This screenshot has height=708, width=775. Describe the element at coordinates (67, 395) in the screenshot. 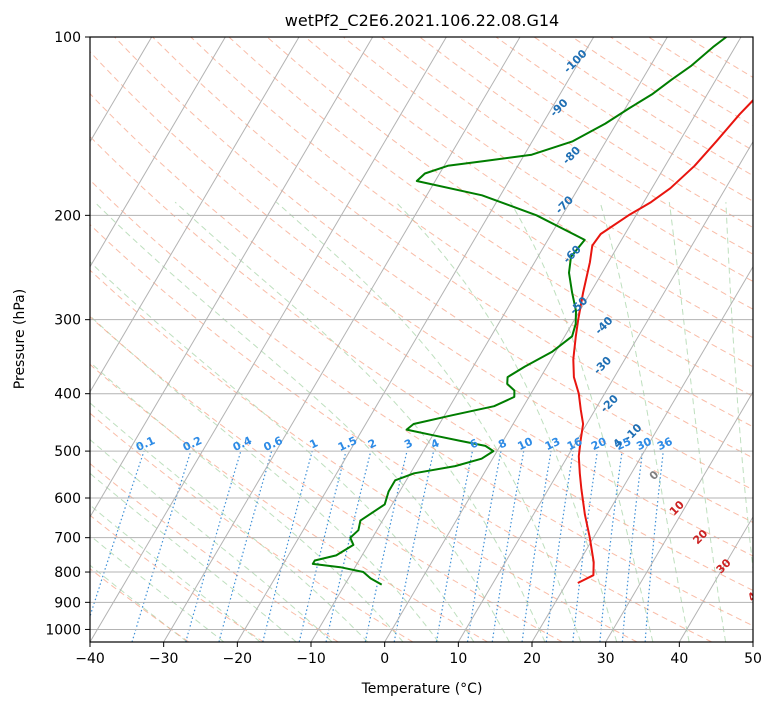

I see `y-tick-label: 400` at that location.